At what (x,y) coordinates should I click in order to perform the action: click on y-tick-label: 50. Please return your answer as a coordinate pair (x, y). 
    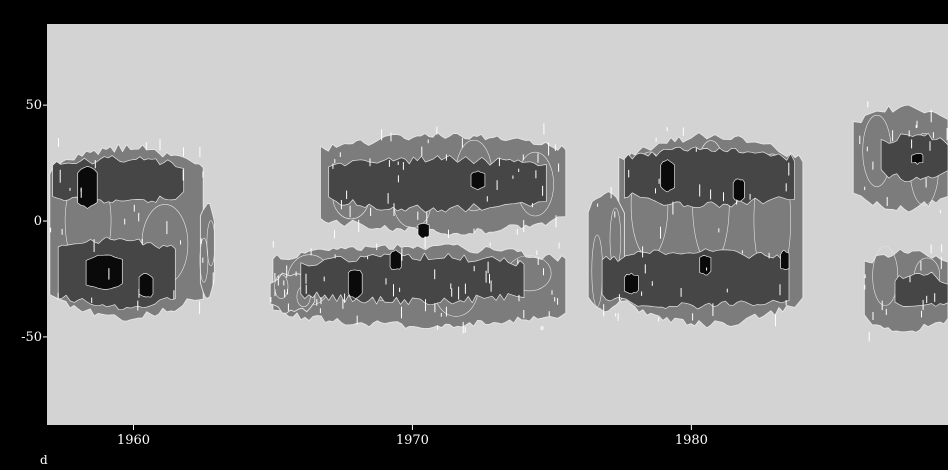
    Looking at the image, I should click on (33, 105).